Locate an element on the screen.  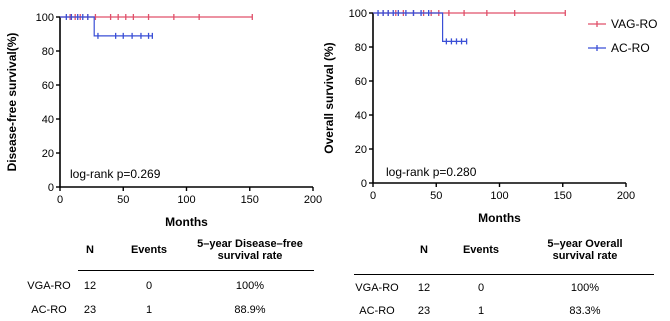
log-rank-annotation: log-rank p=0.269 is located at coordinates (115, 174).